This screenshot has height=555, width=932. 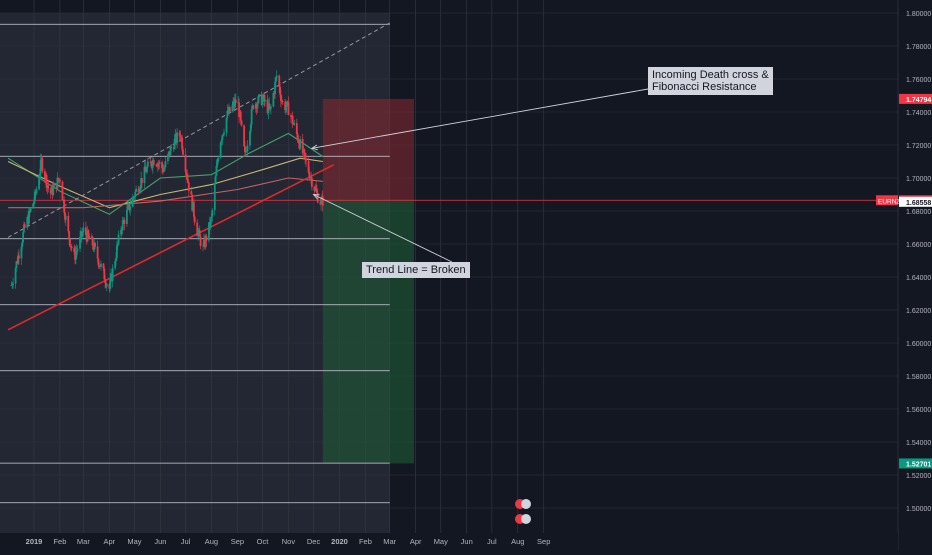 What do you see at coordinates (441, 541) in the screenshot?
I see `x-tick-label: May` at bounding box center [441, 541].